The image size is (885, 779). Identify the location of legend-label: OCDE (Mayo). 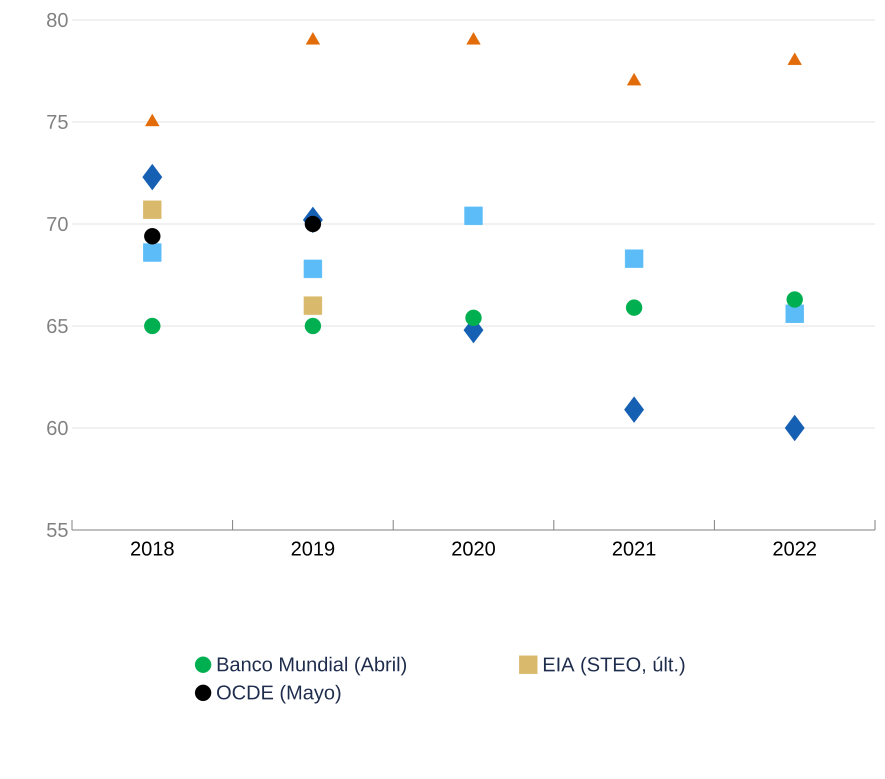
(278, 694).